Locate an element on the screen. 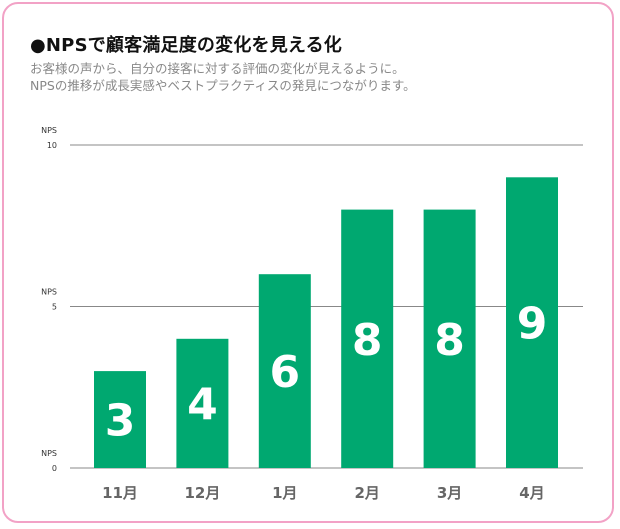 The image size is (620, 529). x-category-label-2: 12月 is located at coordinates (202, 493).